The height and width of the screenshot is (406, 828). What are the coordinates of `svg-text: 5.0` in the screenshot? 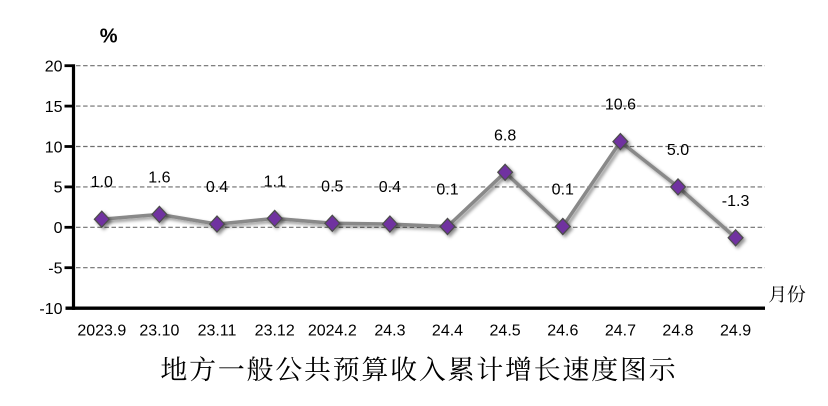 It's located at (678, 150).